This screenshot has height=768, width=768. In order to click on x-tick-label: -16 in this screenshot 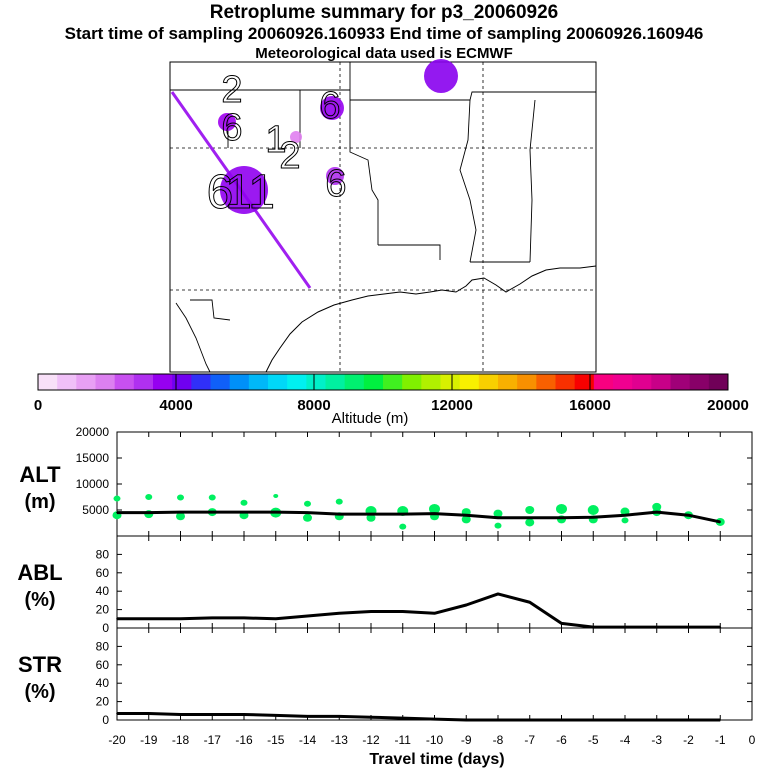, I will do `click(244, 740)`.